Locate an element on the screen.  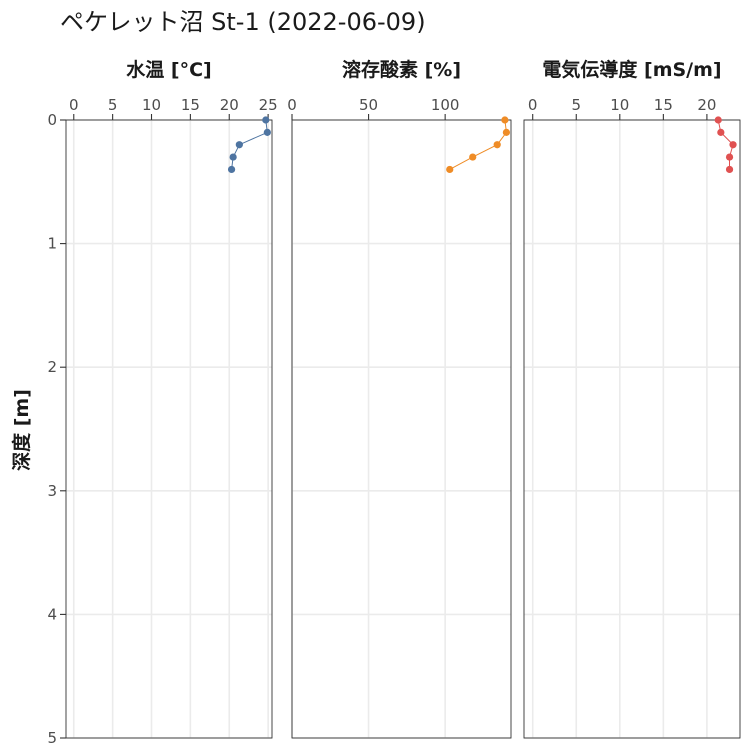
x-tick-label: 25 is located at coordinates (268, 105).